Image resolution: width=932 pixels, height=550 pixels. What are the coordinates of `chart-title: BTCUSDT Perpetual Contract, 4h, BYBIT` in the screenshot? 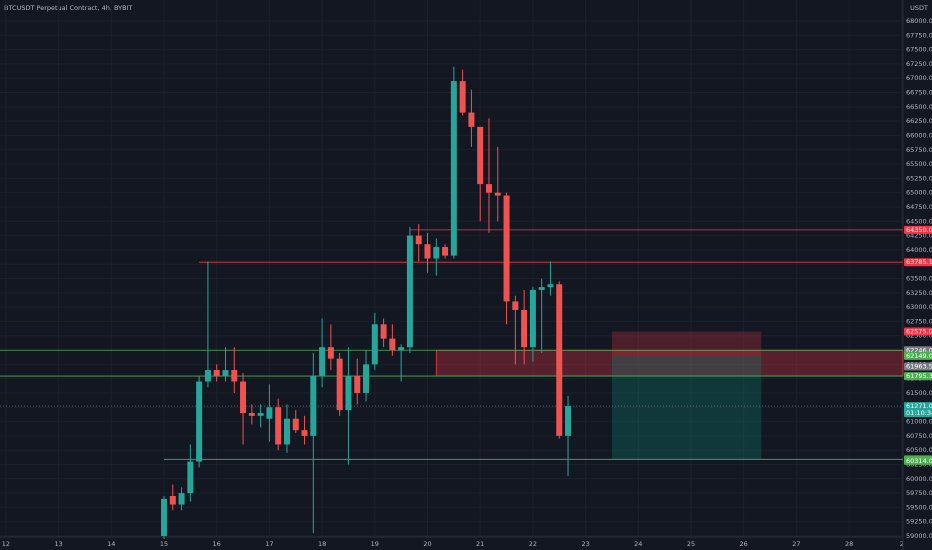 It's located at (68, 8).